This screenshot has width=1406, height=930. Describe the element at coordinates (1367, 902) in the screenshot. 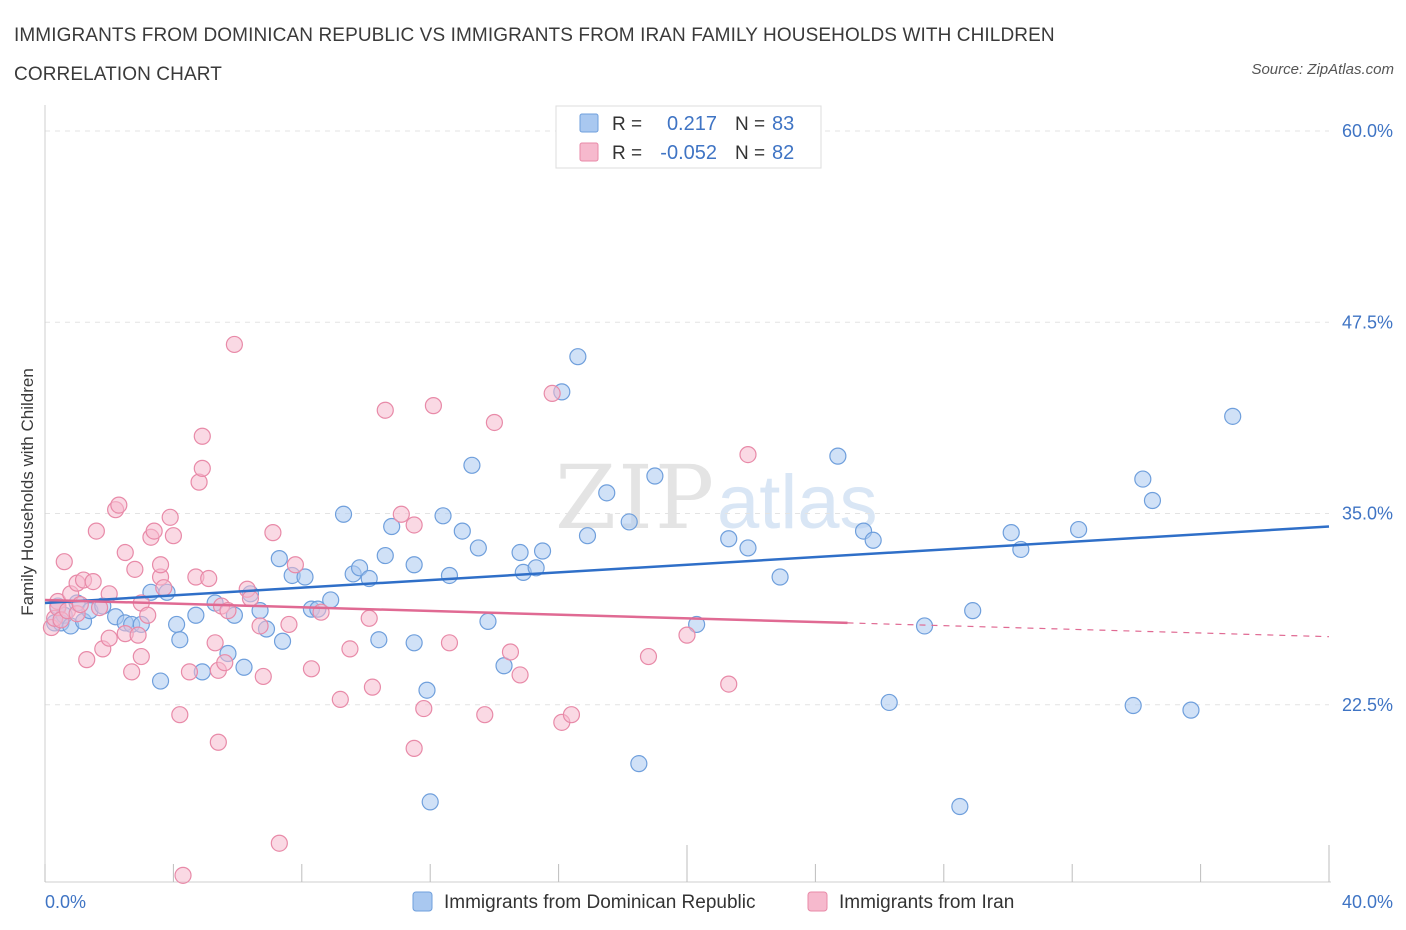

I see `x-tick-label-max: 40.0%` at that location.